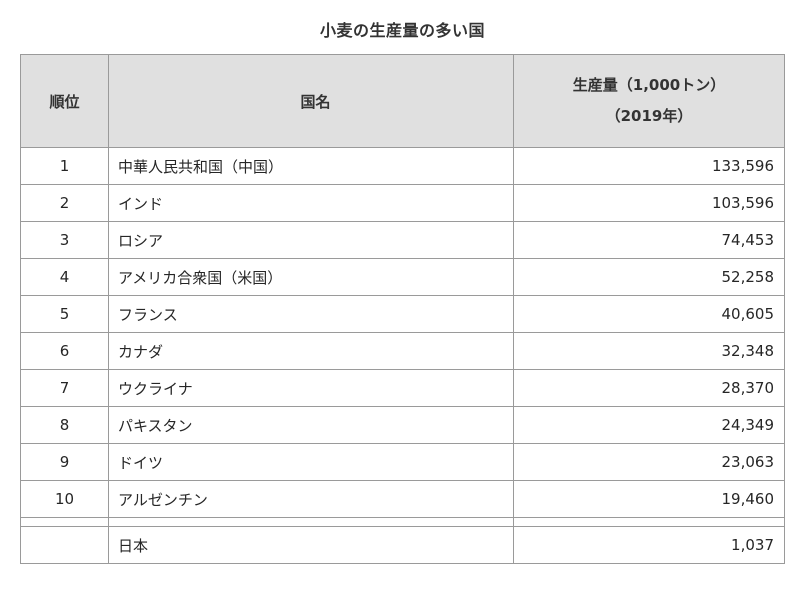 Image resolution: width=805 pixels, height=591 pixels. Describe the element at coordinates (311, 314) in the screenshot. I see `country-cell: フランス` at that location.